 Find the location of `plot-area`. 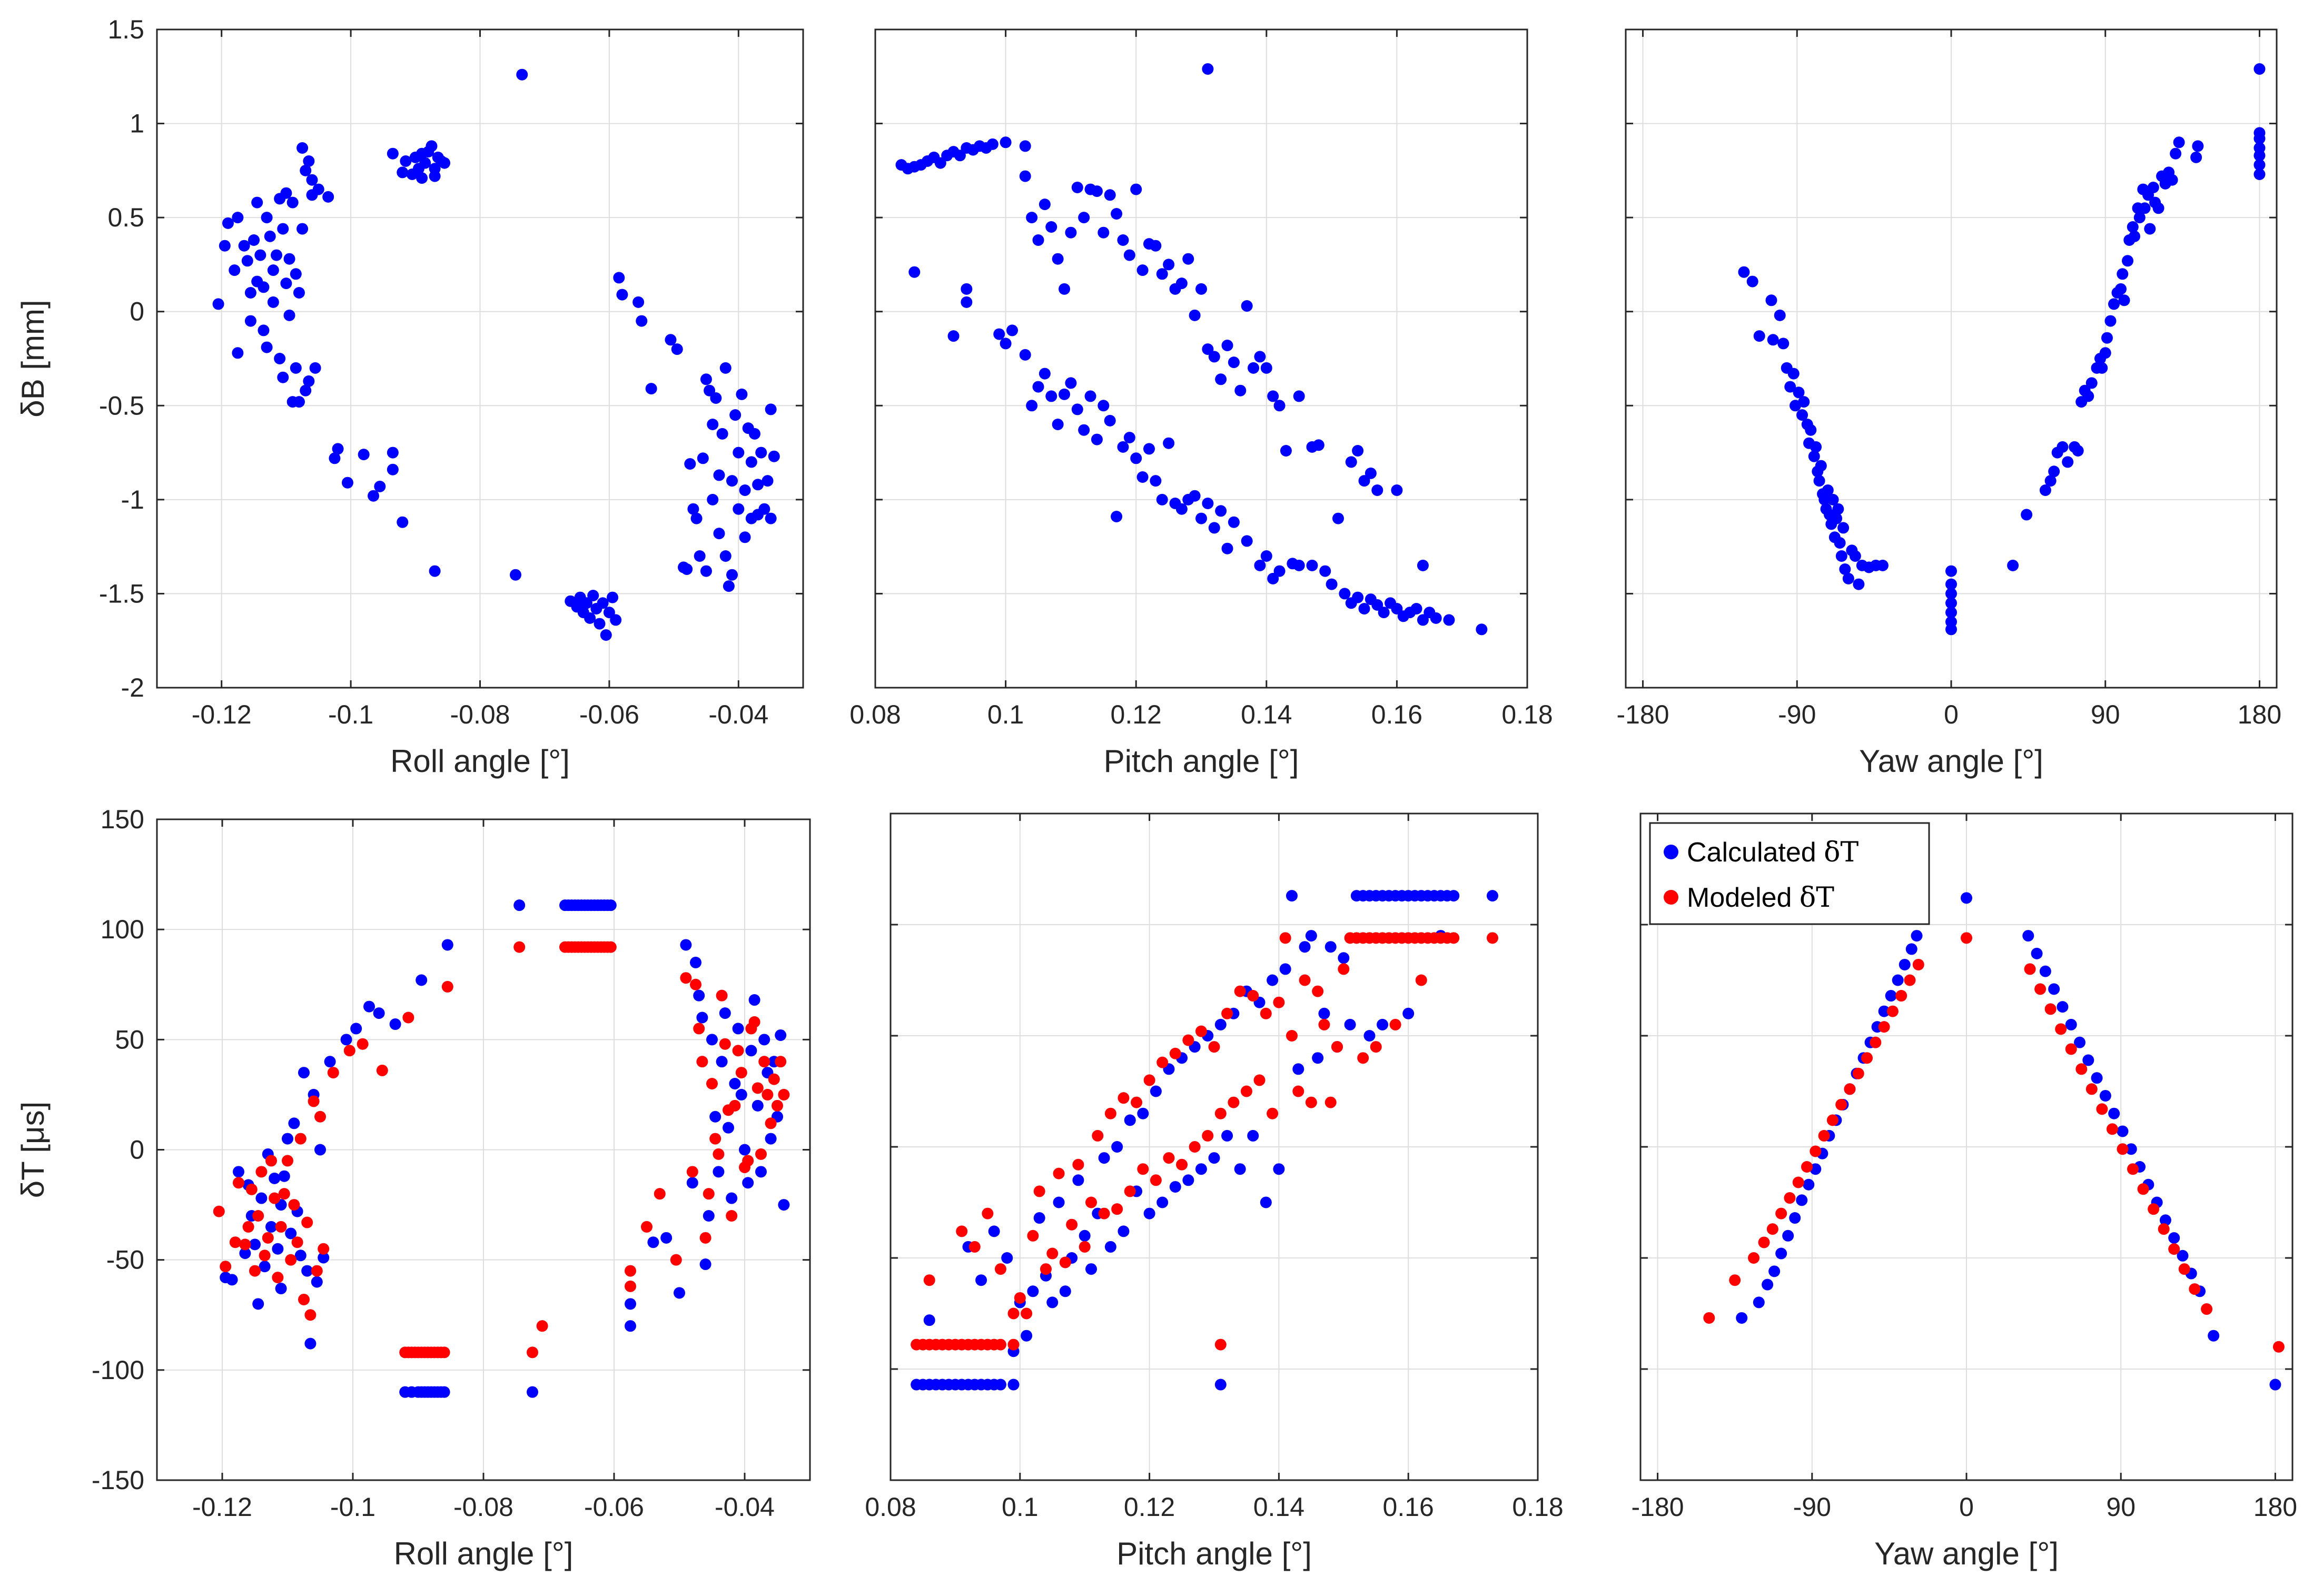

plot-area is located at coordinates (1201, 358).